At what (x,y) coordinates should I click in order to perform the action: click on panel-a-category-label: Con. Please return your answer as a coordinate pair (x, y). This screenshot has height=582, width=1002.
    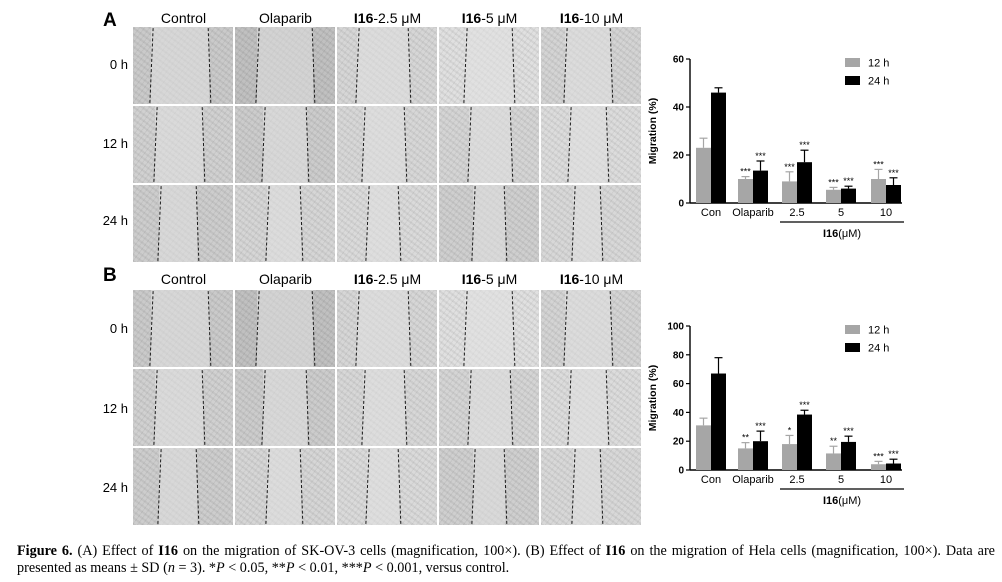
    Looking at the image, I should click on (711, 213).